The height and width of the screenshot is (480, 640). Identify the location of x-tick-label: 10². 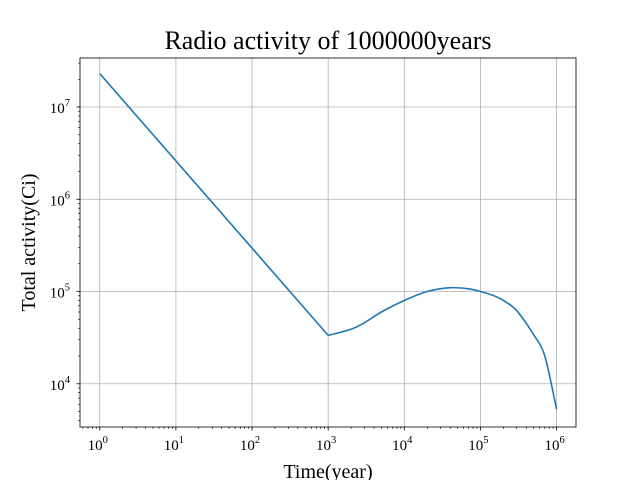
(250, 444).